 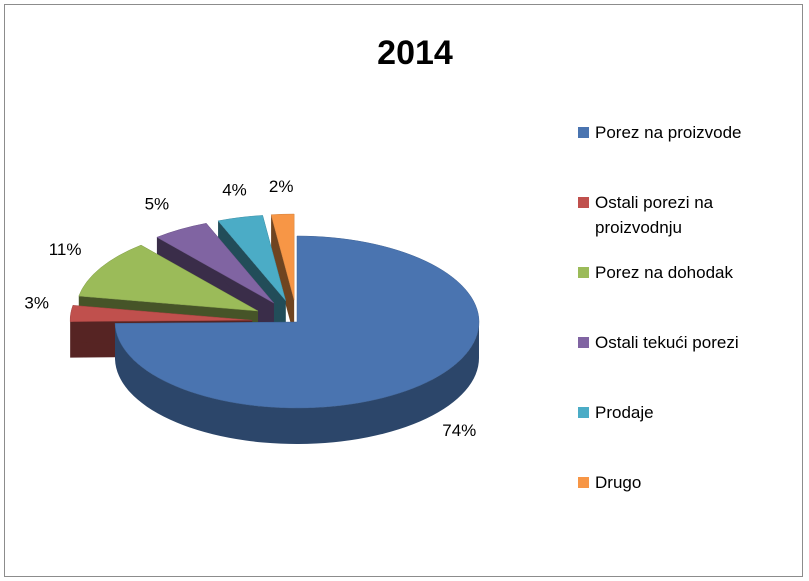 What do you see at coordinates (157, 204) in the screenshot?
I see `data-label: 5%` at bounding box center [157, 204].